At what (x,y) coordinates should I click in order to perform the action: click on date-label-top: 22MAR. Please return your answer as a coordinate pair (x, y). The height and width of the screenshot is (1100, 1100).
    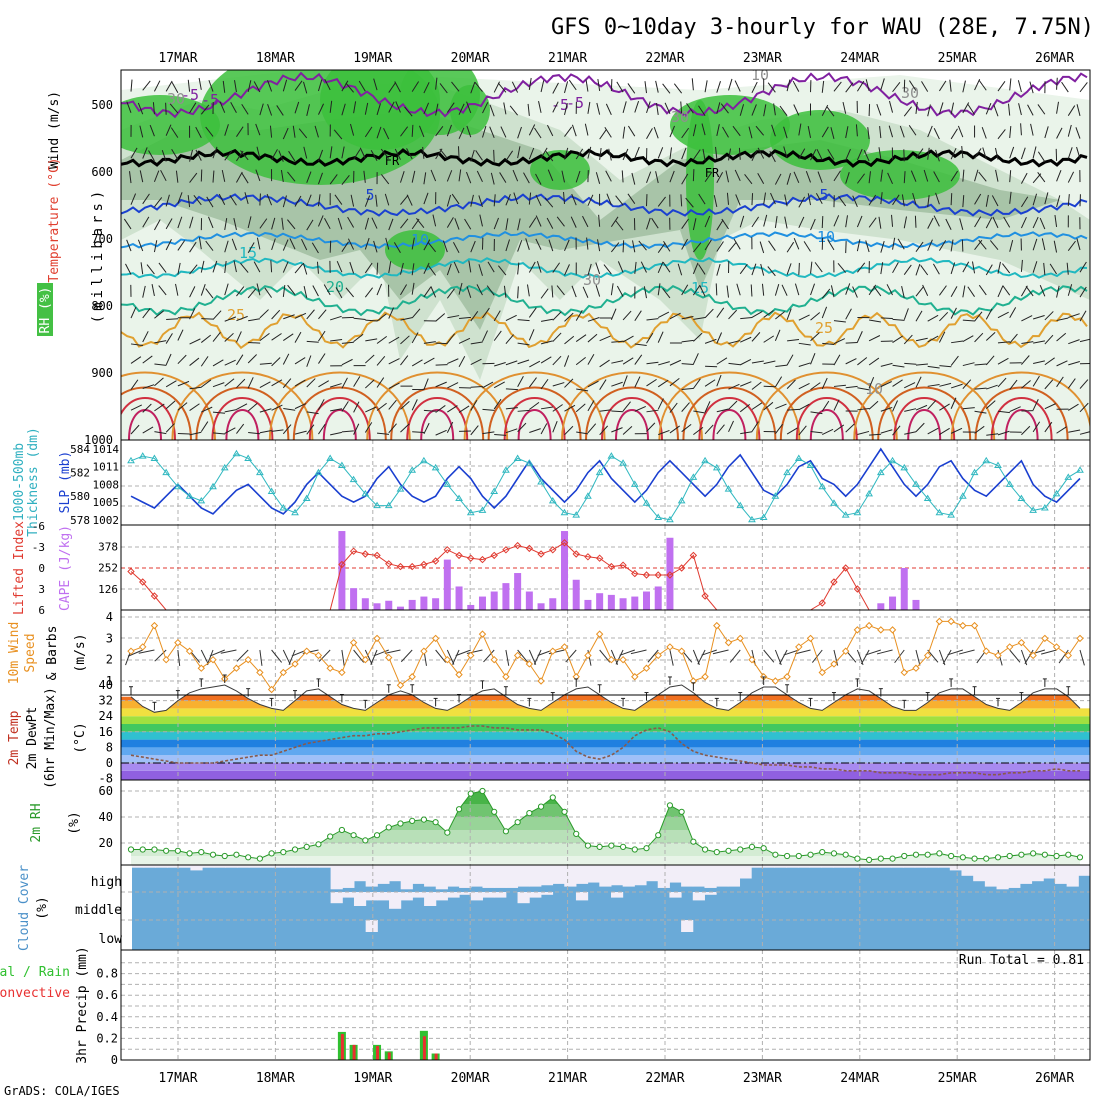
    Looking at the image, I should click on (664, 58).